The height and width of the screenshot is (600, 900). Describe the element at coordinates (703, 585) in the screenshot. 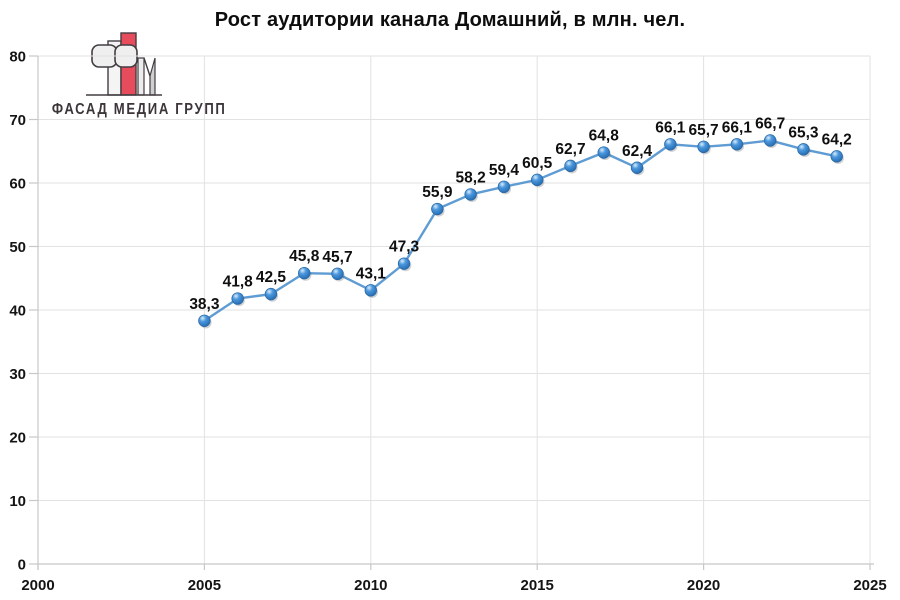

I see `svg-text: 2020` at that location.